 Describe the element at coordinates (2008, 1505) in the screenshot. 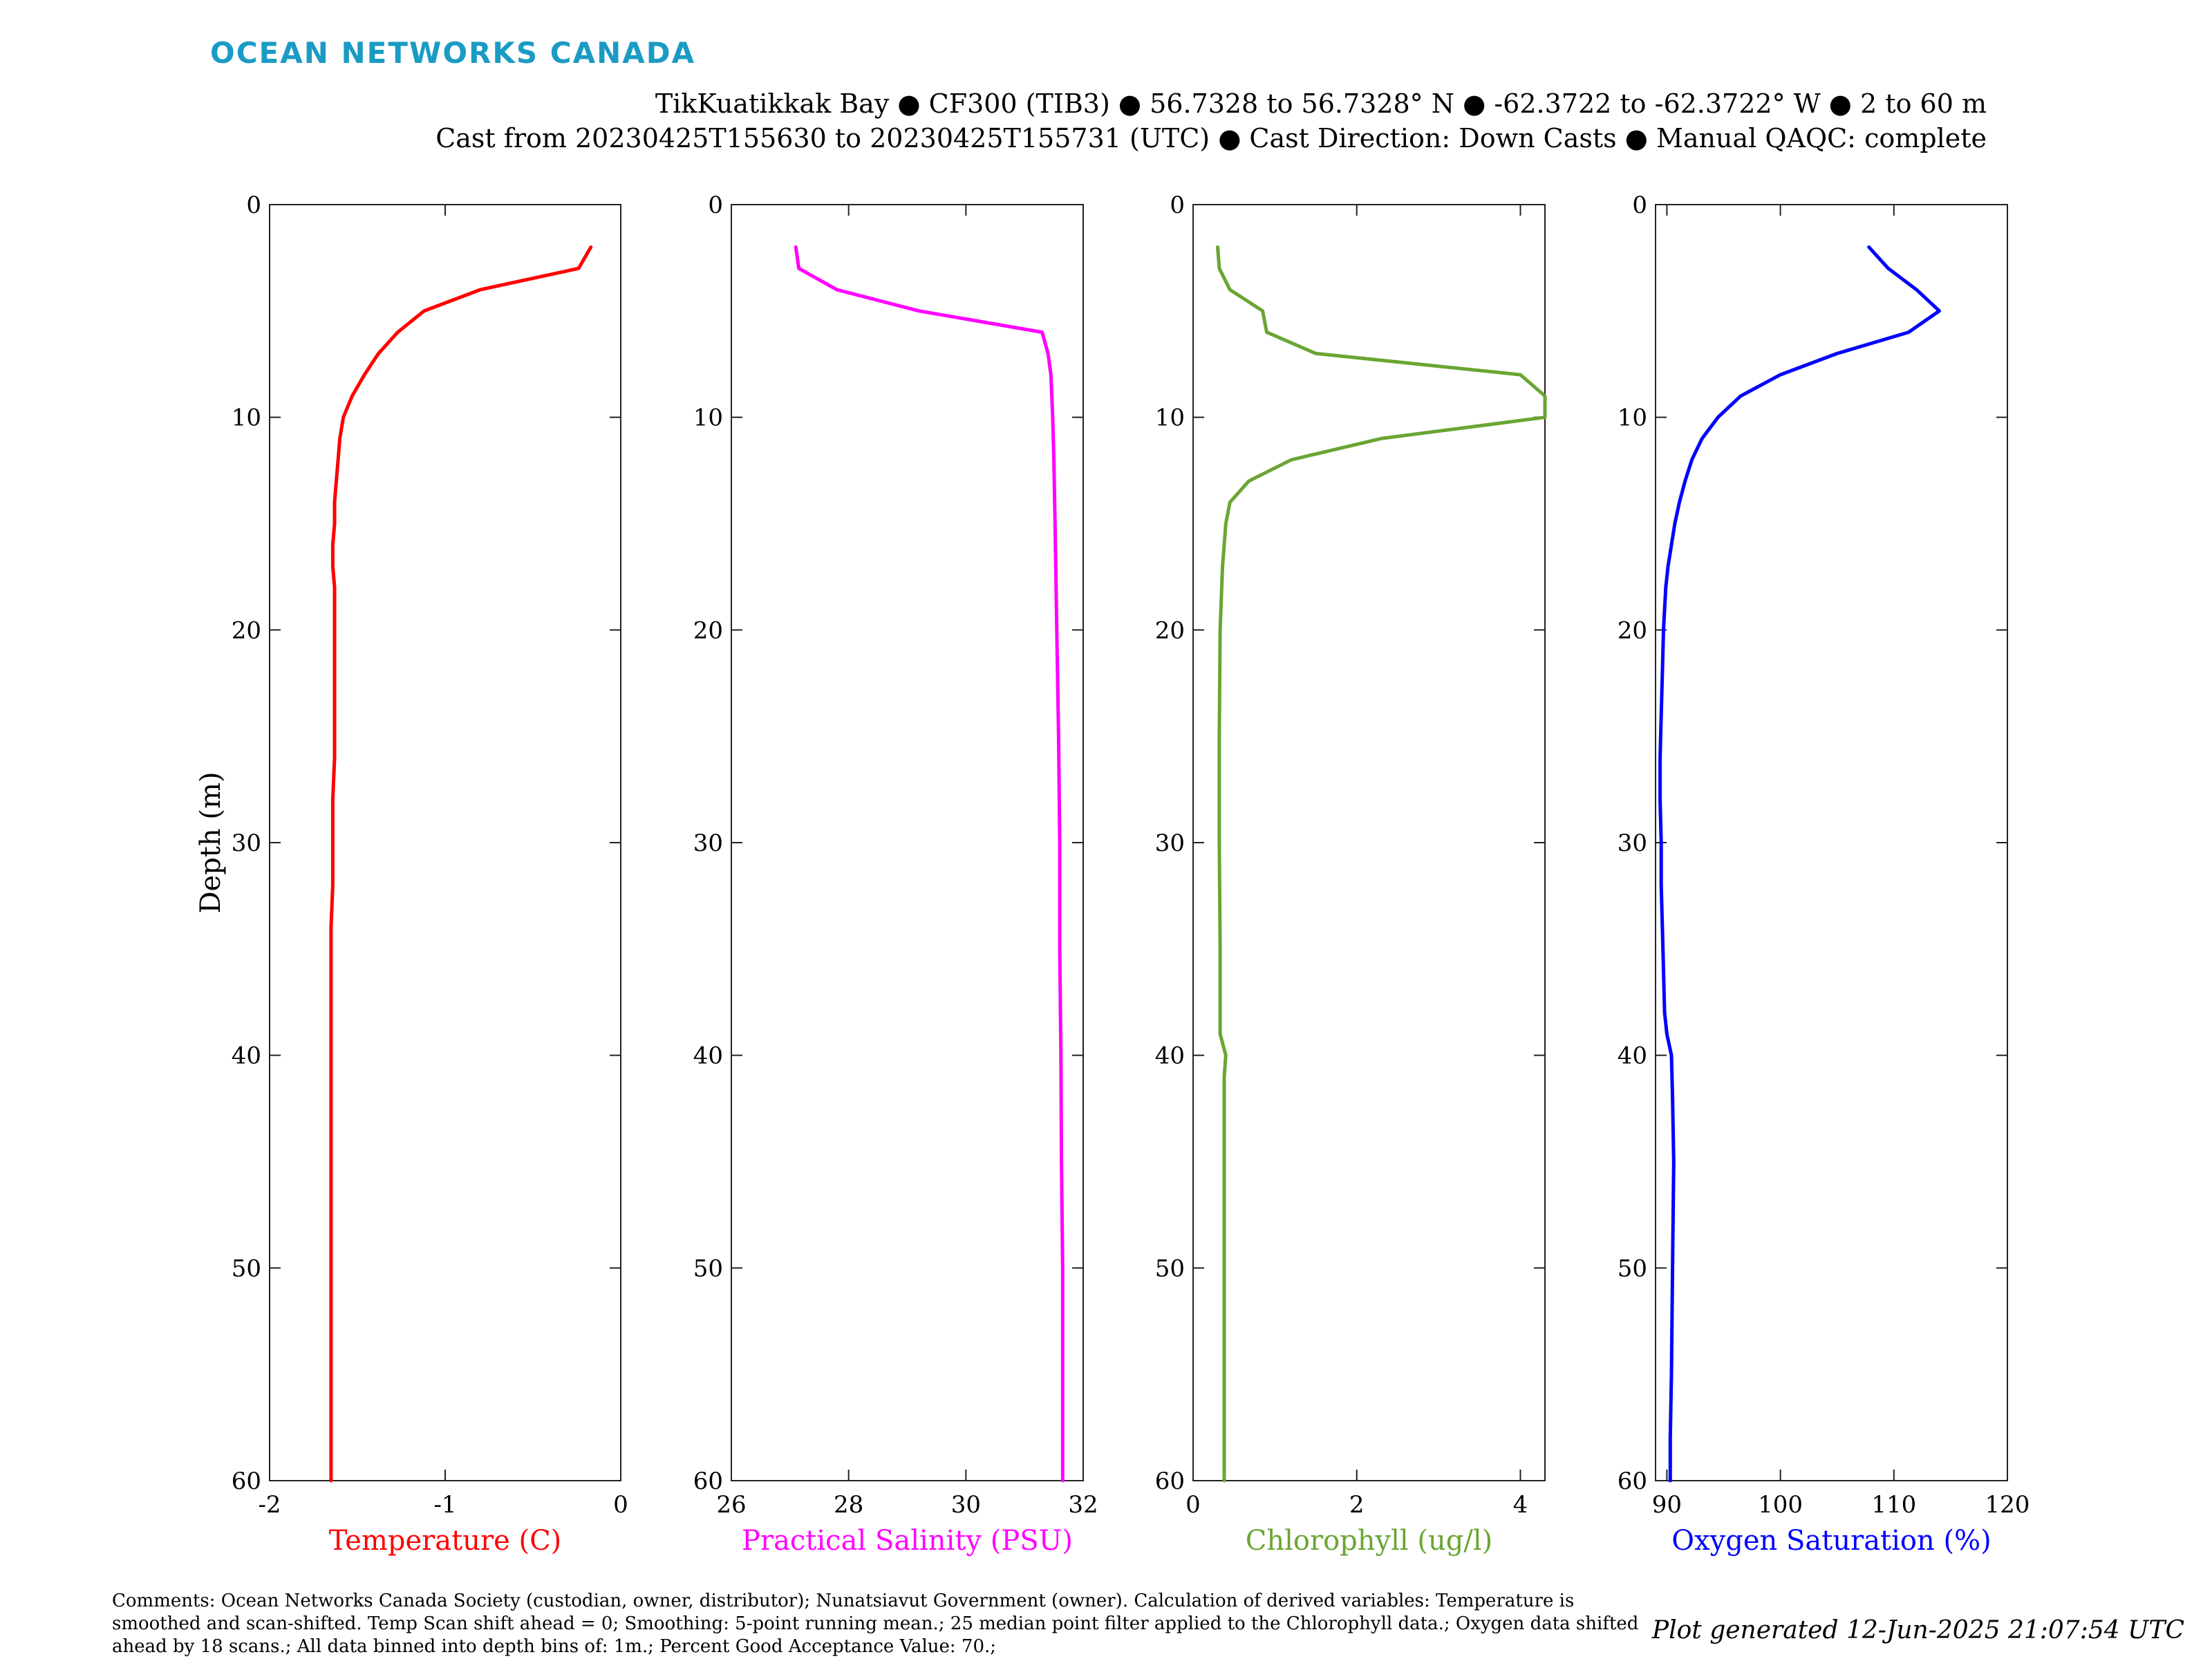

I see `x-tick-label: 120` at that location.